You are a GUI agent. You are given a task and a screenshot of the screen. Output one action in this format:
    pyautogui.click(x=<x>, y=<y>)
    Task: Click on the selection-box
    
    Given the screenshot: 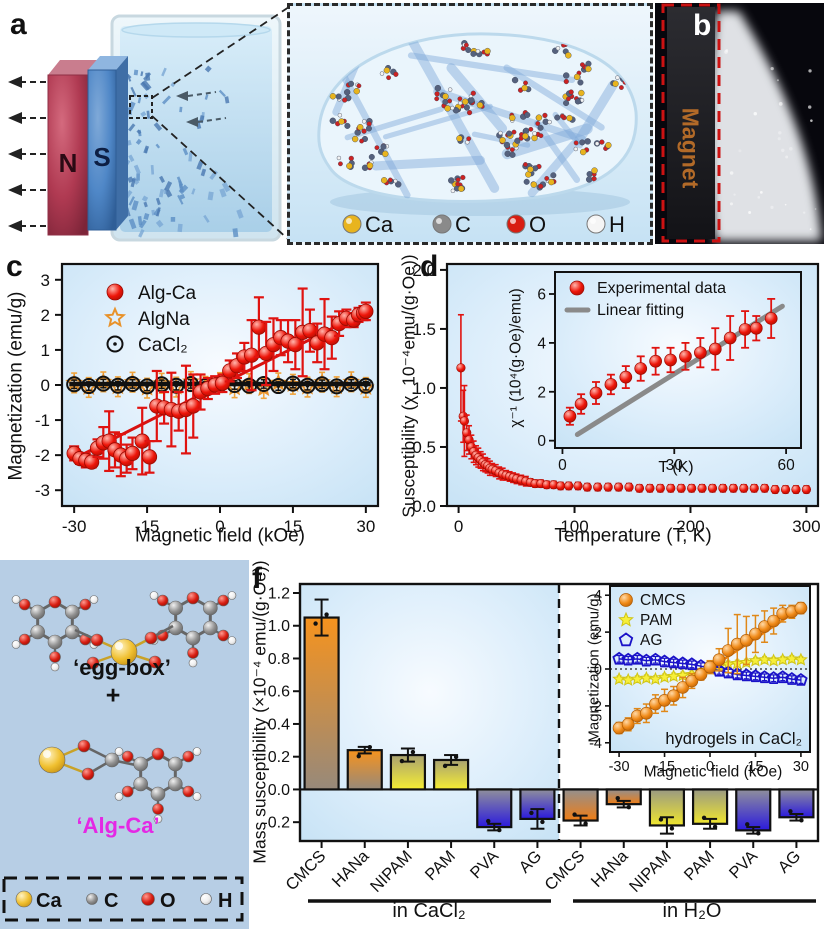 What is the action you would take?
    pyautogui.click(x=141, y=107)
    